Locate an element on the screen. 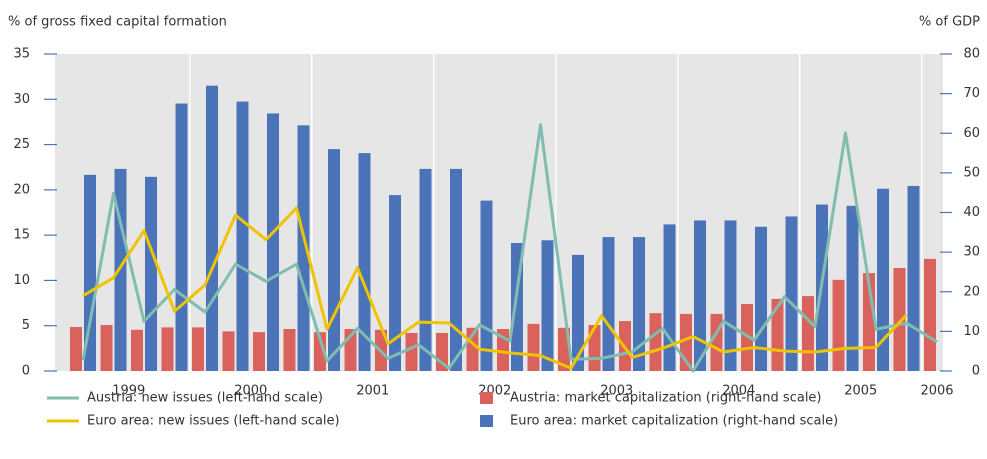  y-tick-label: 20 is located at coordinates (21, 189).